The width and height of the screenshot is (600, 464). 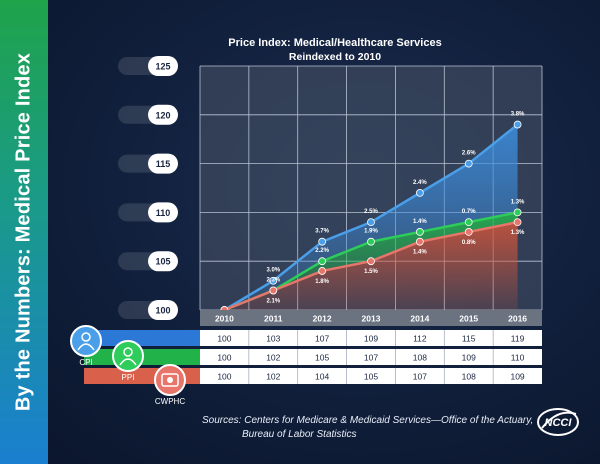 I want to click on y-tick-label: 120, so click(x=162, y=115).